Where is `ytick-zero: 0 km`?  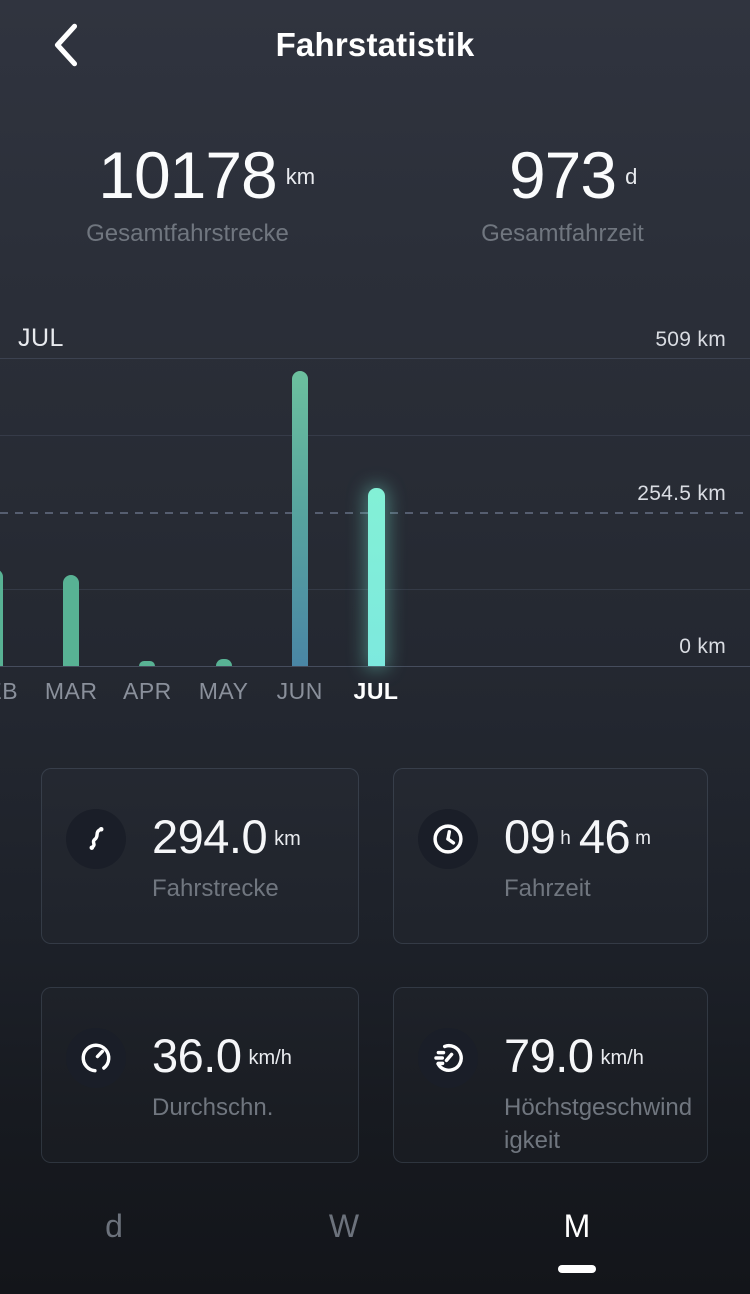 ytick-zero: 0 km is located at coordinates (702, 646).